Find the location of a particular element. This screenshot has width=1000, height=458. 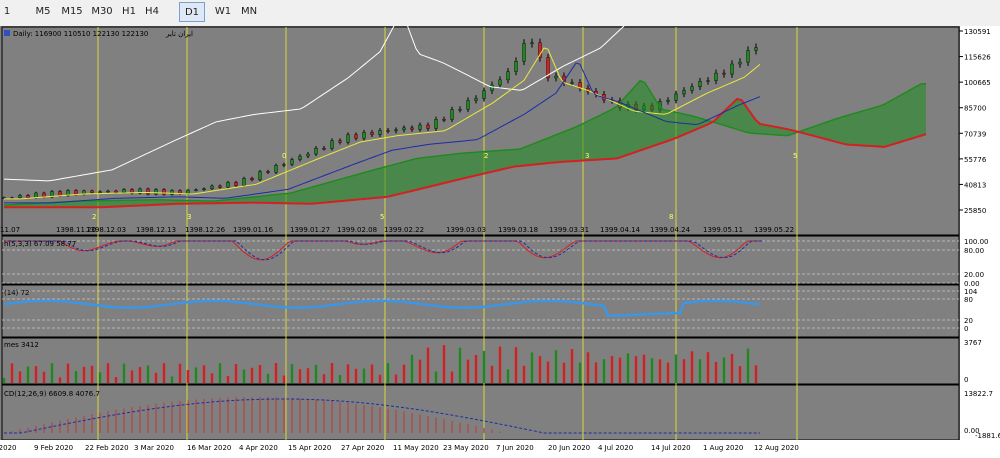

timeframe-w1: W1 is located at coordinates (223, 11).